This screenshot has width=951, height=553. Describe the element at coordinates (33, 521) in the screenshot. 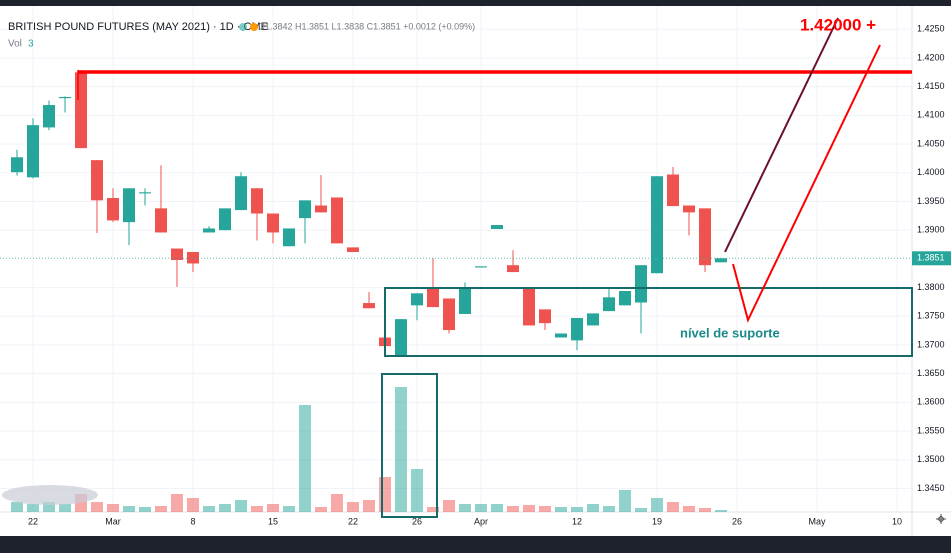

I see `x-tick-label: 22` at that location.